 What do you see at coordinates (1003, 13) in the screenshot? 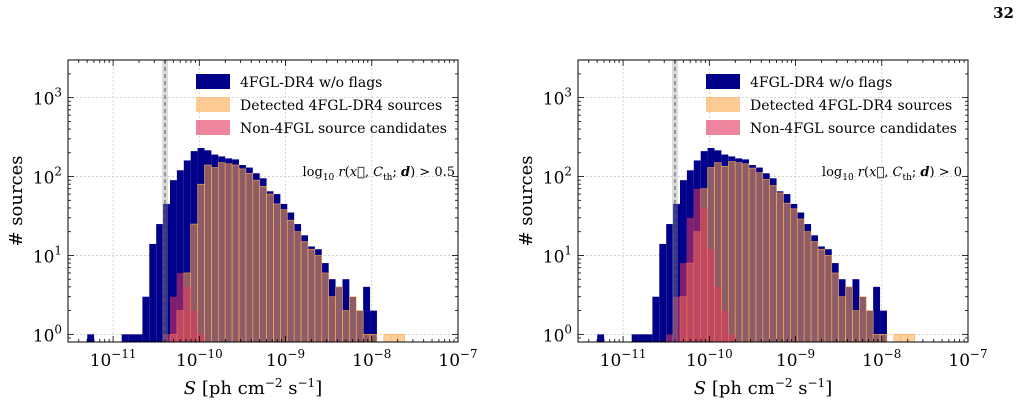
I see `page-number: 32` at bounding box center [1003, 13].